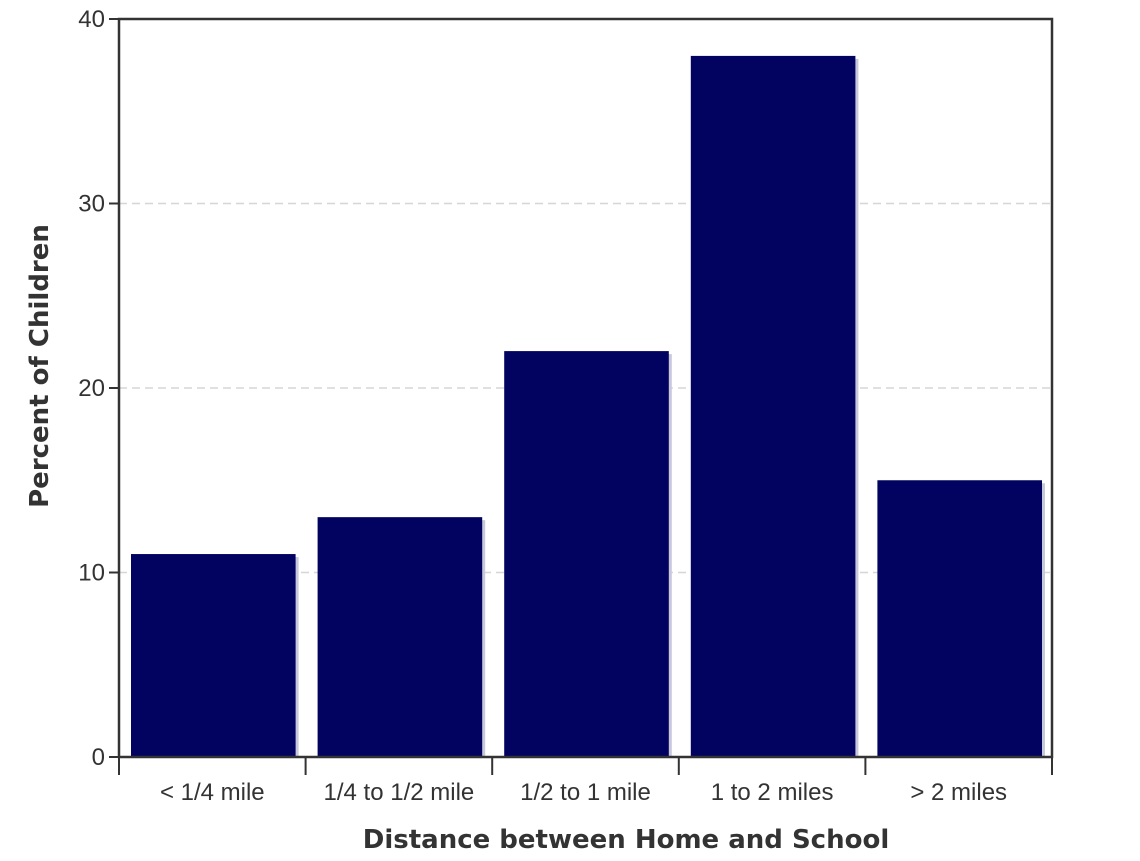 This screenshot has height=861, width=1140. What do you see at coordinates (91, 573) in the screenshot?
I see `y-tick-label: 10` at bounding box center [91, 573].